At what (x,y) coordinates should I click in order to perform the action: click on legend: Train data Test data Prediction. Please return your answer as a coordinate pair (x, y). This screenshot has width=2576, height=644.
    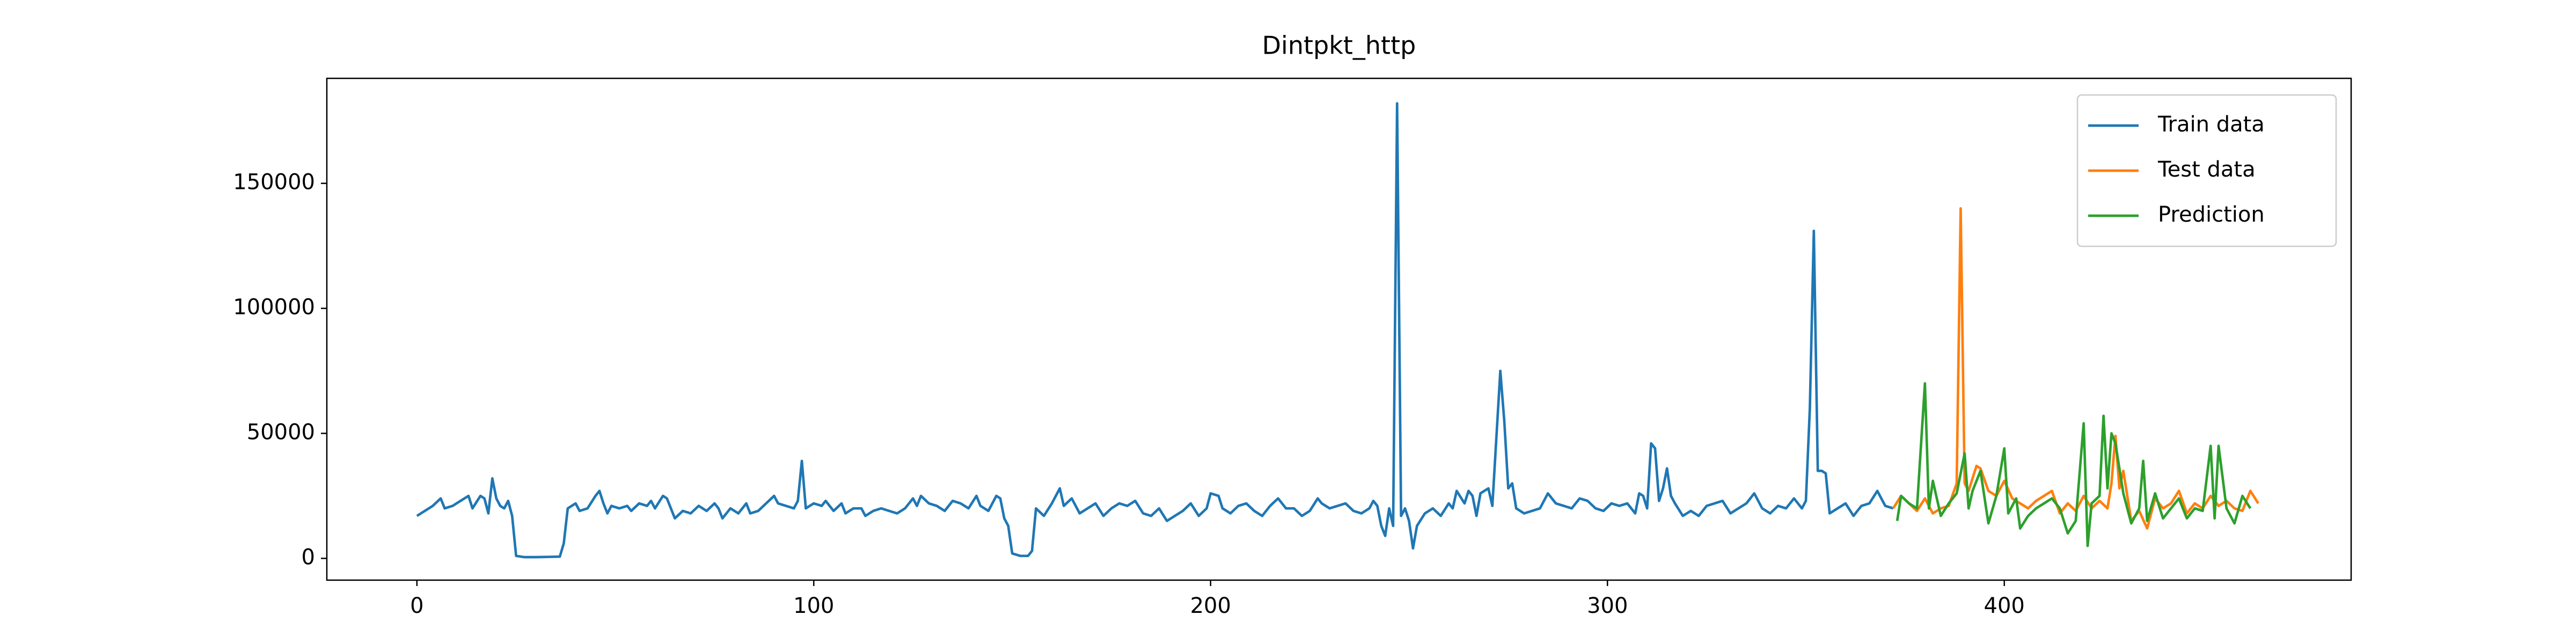
    Looking at the image, I should click on (2206, 170).